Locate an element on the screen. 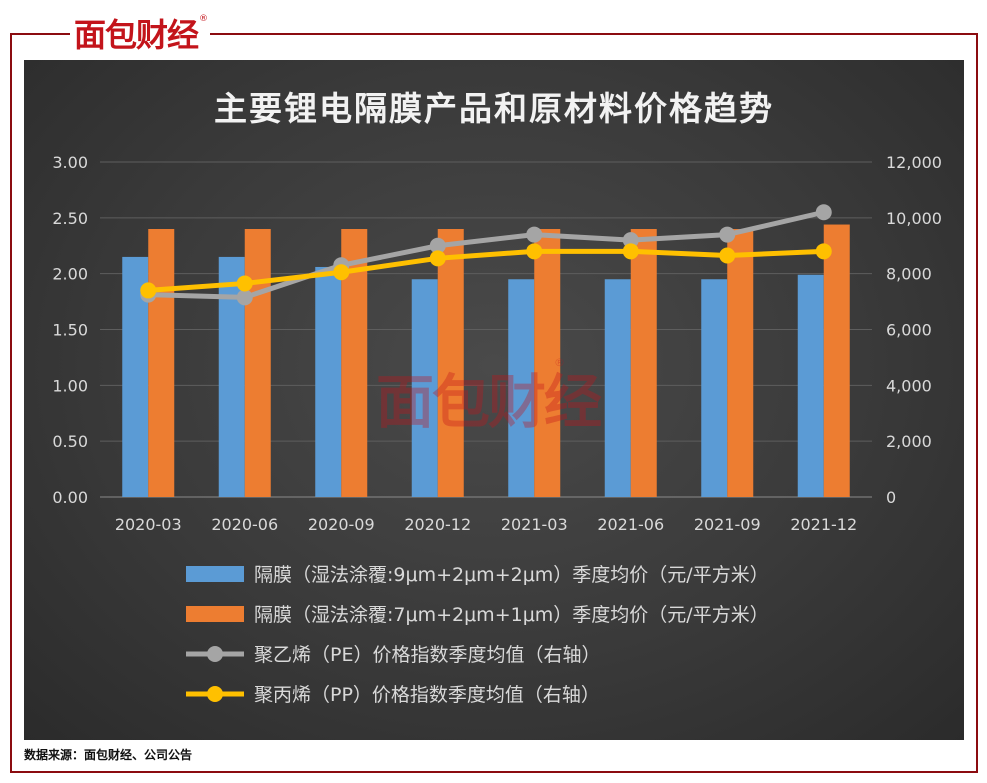  frame-top-right is located at coordinates (594, 34).